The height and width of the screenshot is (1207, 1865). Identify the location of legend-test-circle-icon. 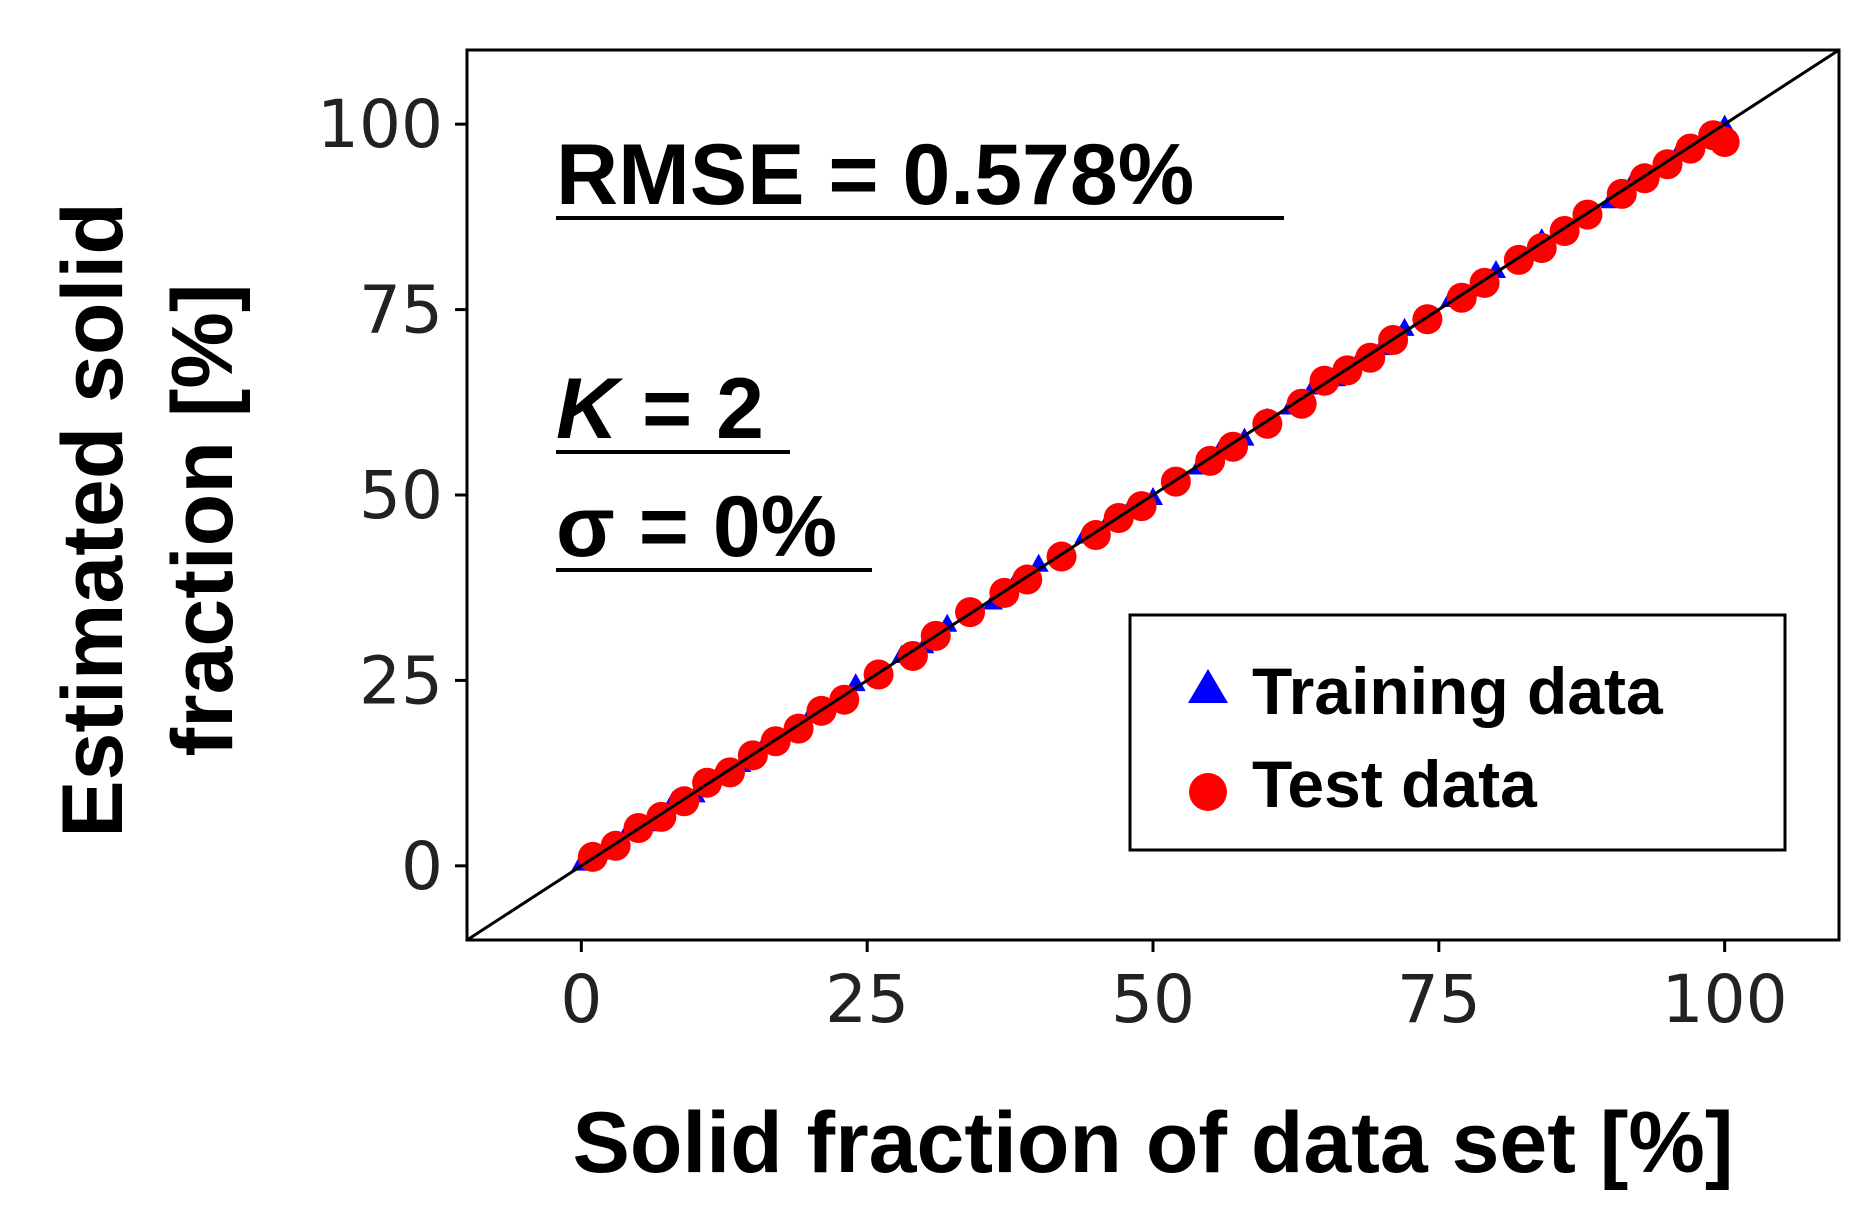
(1208, 792).